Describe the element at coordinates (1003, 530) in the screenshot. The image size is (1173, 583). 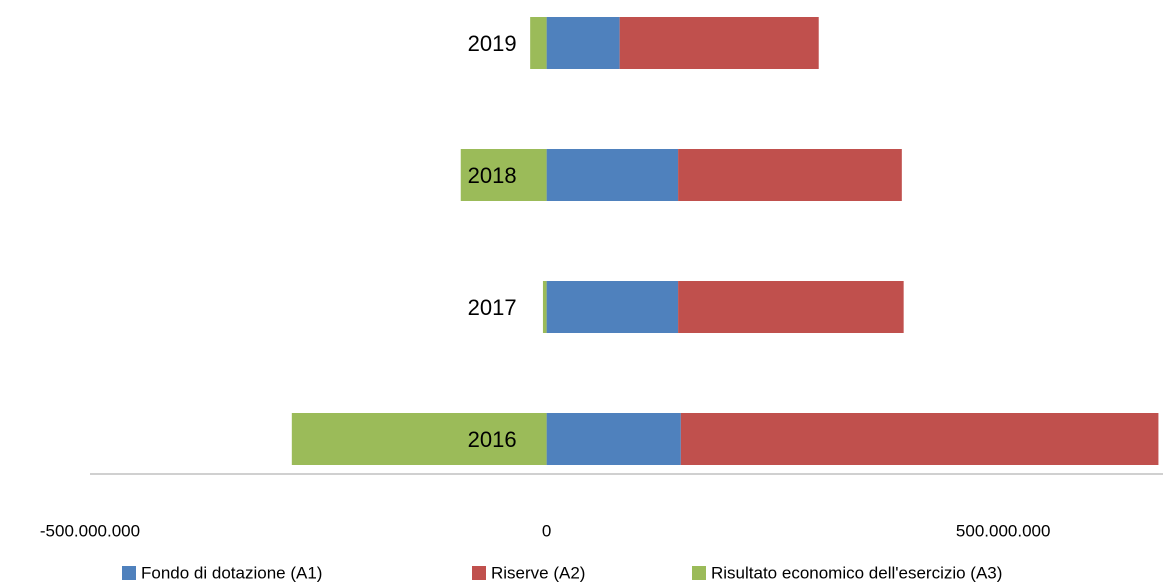
I see `x-tick-label: 500.000.000` at that location.